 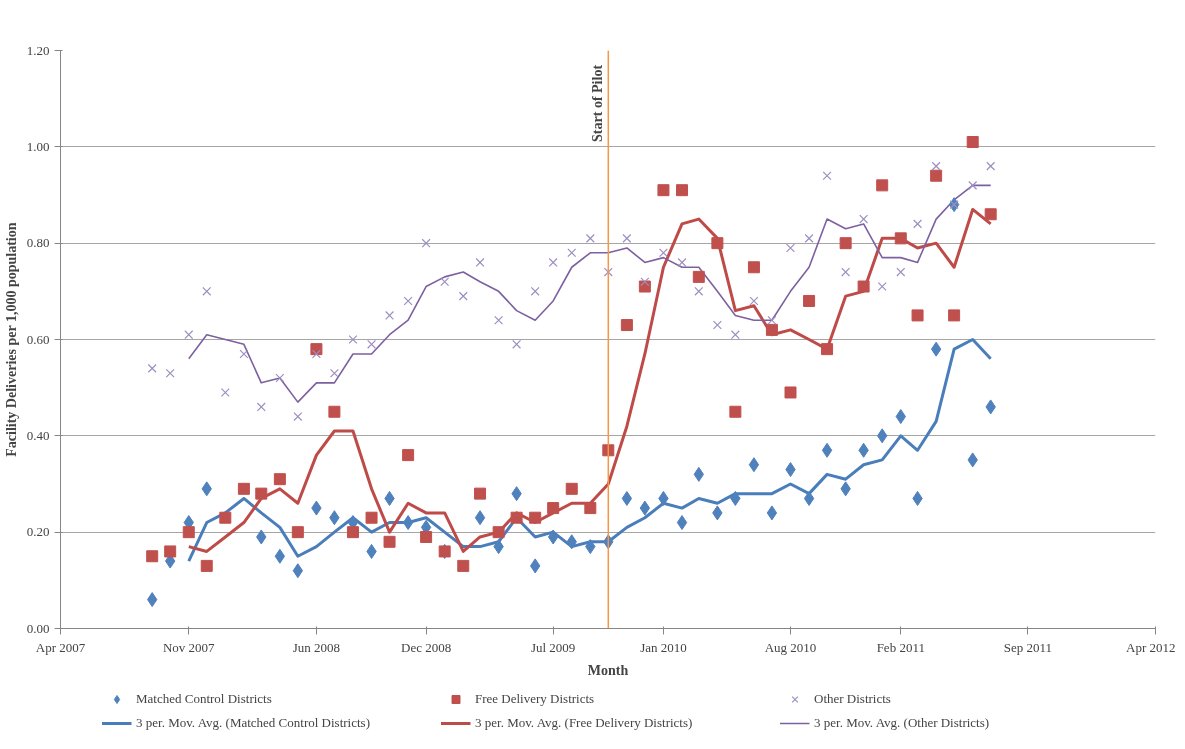 What do you see at coordinates (38, 435) in the screenshot?
I see `y-tick-label: 0.40` at bounding box center [38, 435].